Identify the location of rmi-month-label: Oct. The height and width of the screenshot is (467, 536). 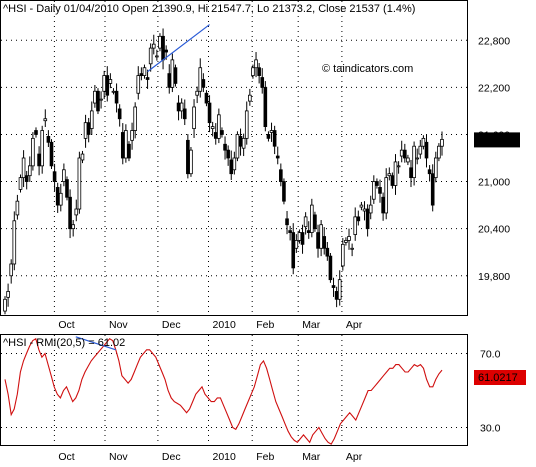
(66, 457).